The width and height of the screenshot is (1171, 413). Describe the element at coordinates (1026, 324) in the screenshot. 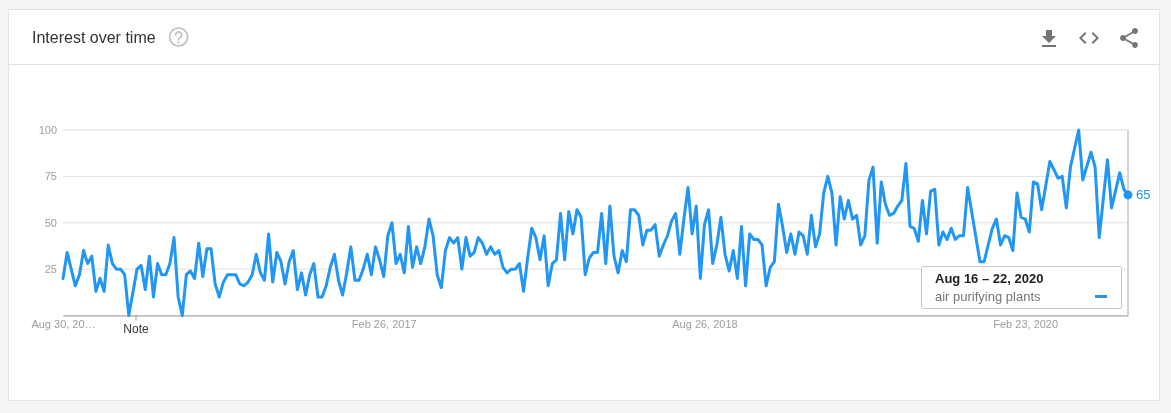

I see `x-tick-label: Feb 23, 2020` at that location.